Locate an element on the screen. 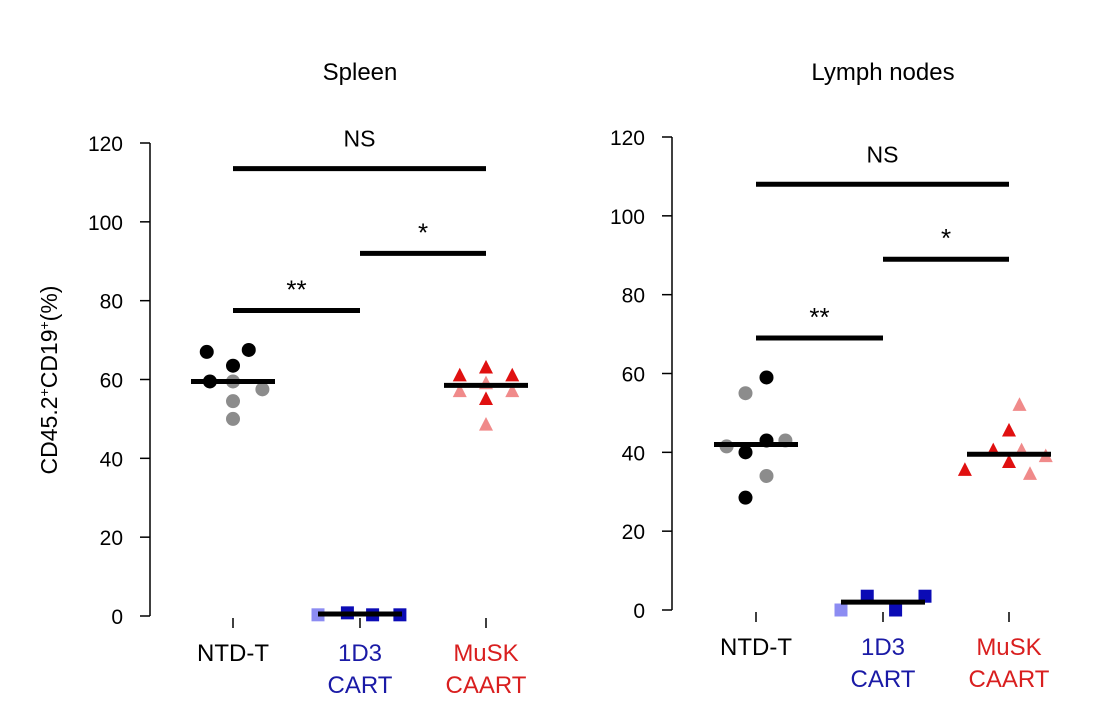  y-axis-label: CD45.2+CD19+(%) is located at coordinates (49, 380).